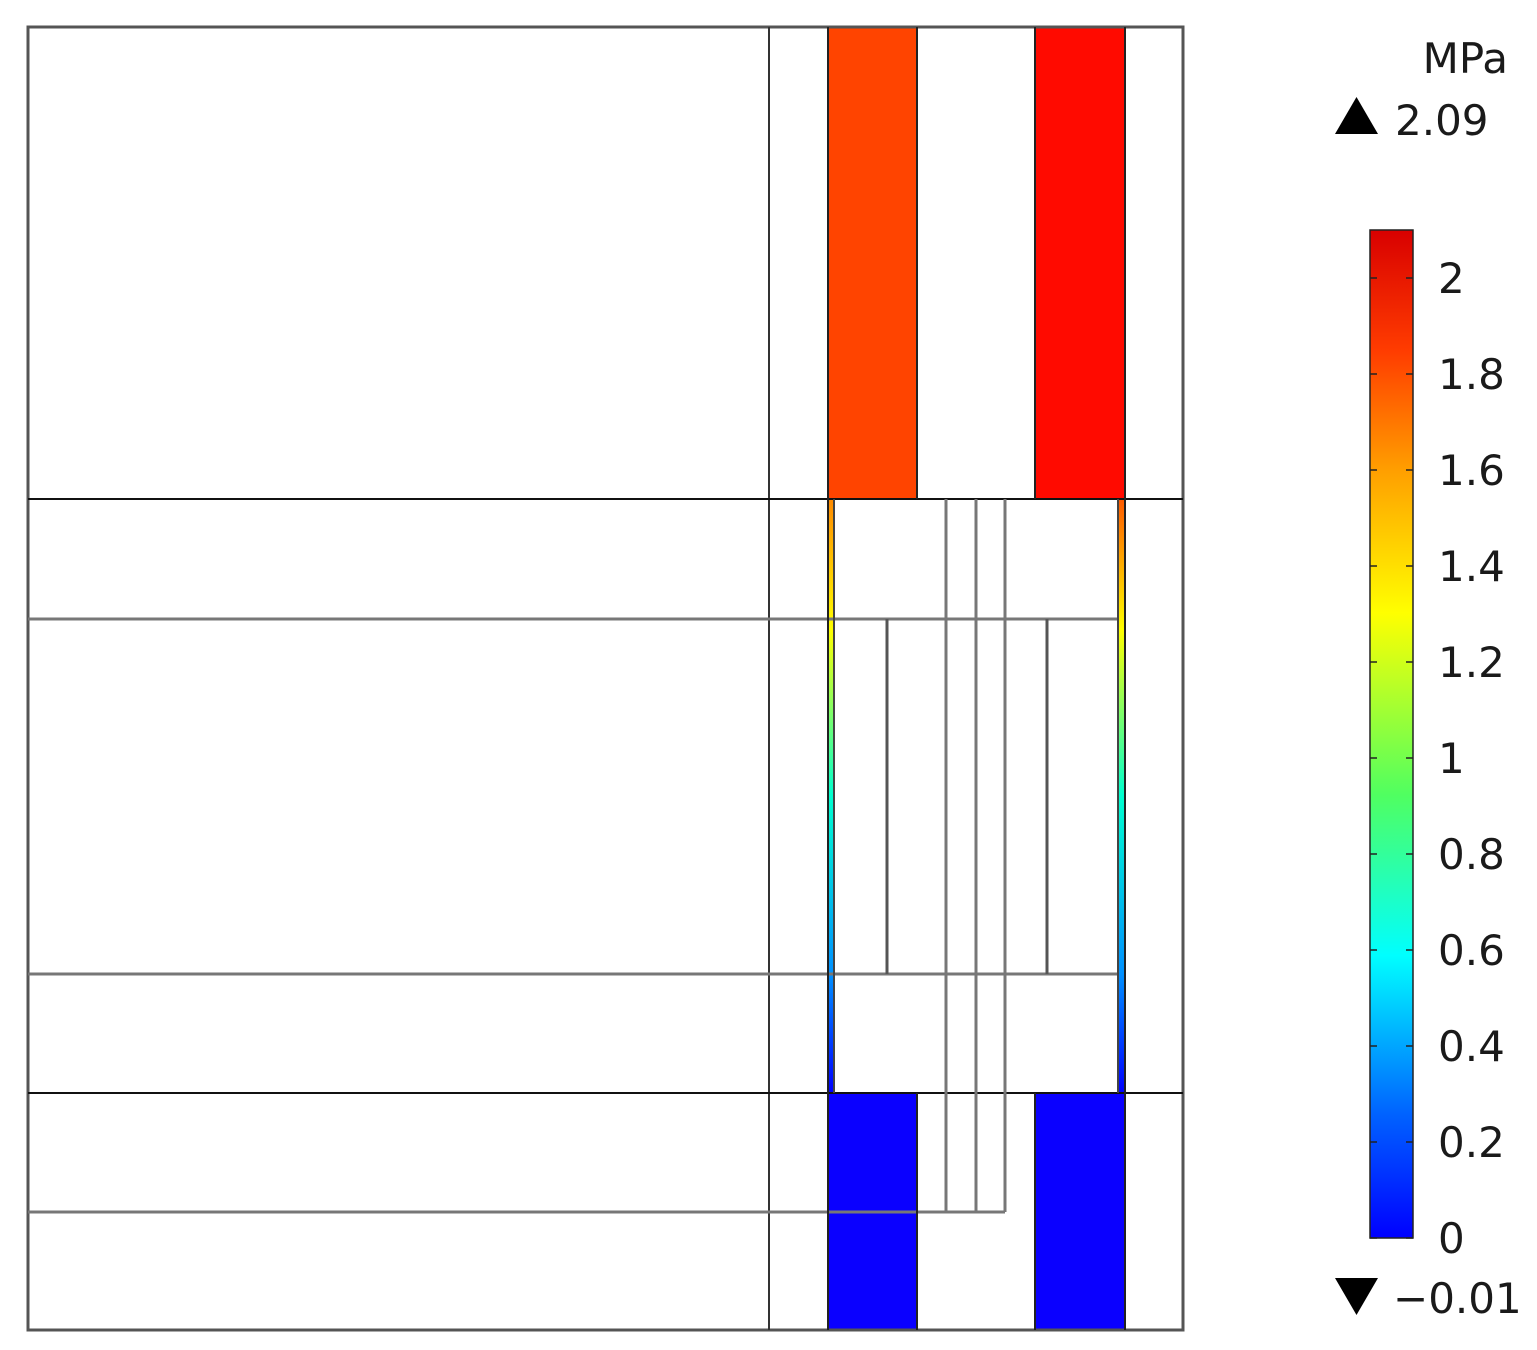  I want to click on colorbar-tick-label: 0, so click(1451, 1238).